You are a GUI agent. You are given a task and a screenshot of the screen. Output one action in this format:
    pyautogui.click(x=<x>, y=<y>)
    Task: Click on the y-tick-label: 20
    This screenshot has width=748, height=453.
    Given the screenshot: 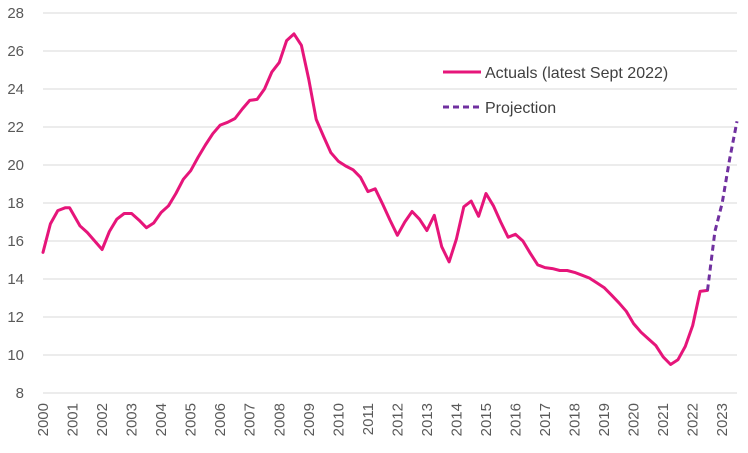 What is the action you would take?
    pyautogui.click(x=15, y=165)
    